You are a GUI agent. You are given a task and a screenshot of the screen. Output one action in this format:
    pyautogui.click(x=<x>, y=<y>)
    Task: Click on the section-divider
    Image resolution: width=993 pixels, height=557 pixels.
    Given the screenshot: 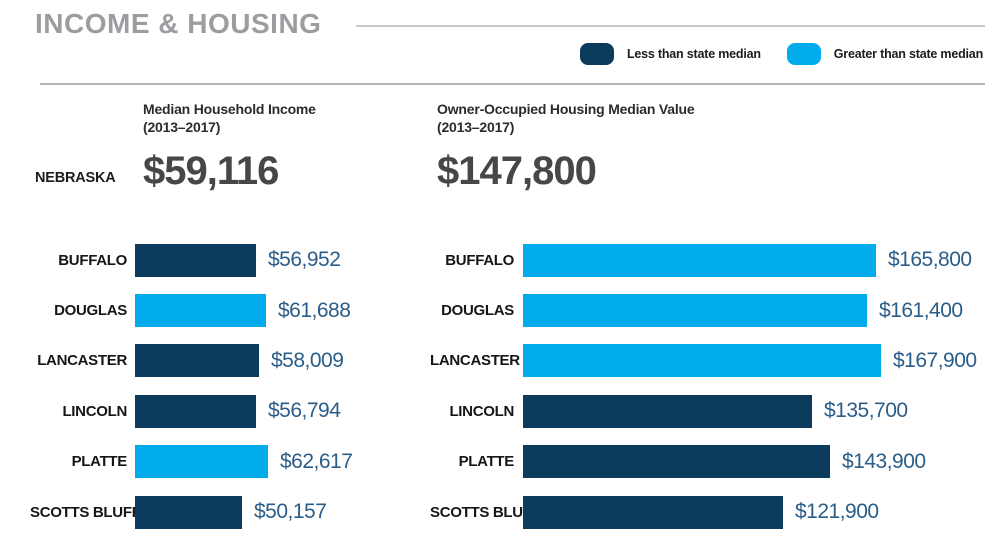 What is the action you would take?
    pyautogui.click(x=512, y=84)
    